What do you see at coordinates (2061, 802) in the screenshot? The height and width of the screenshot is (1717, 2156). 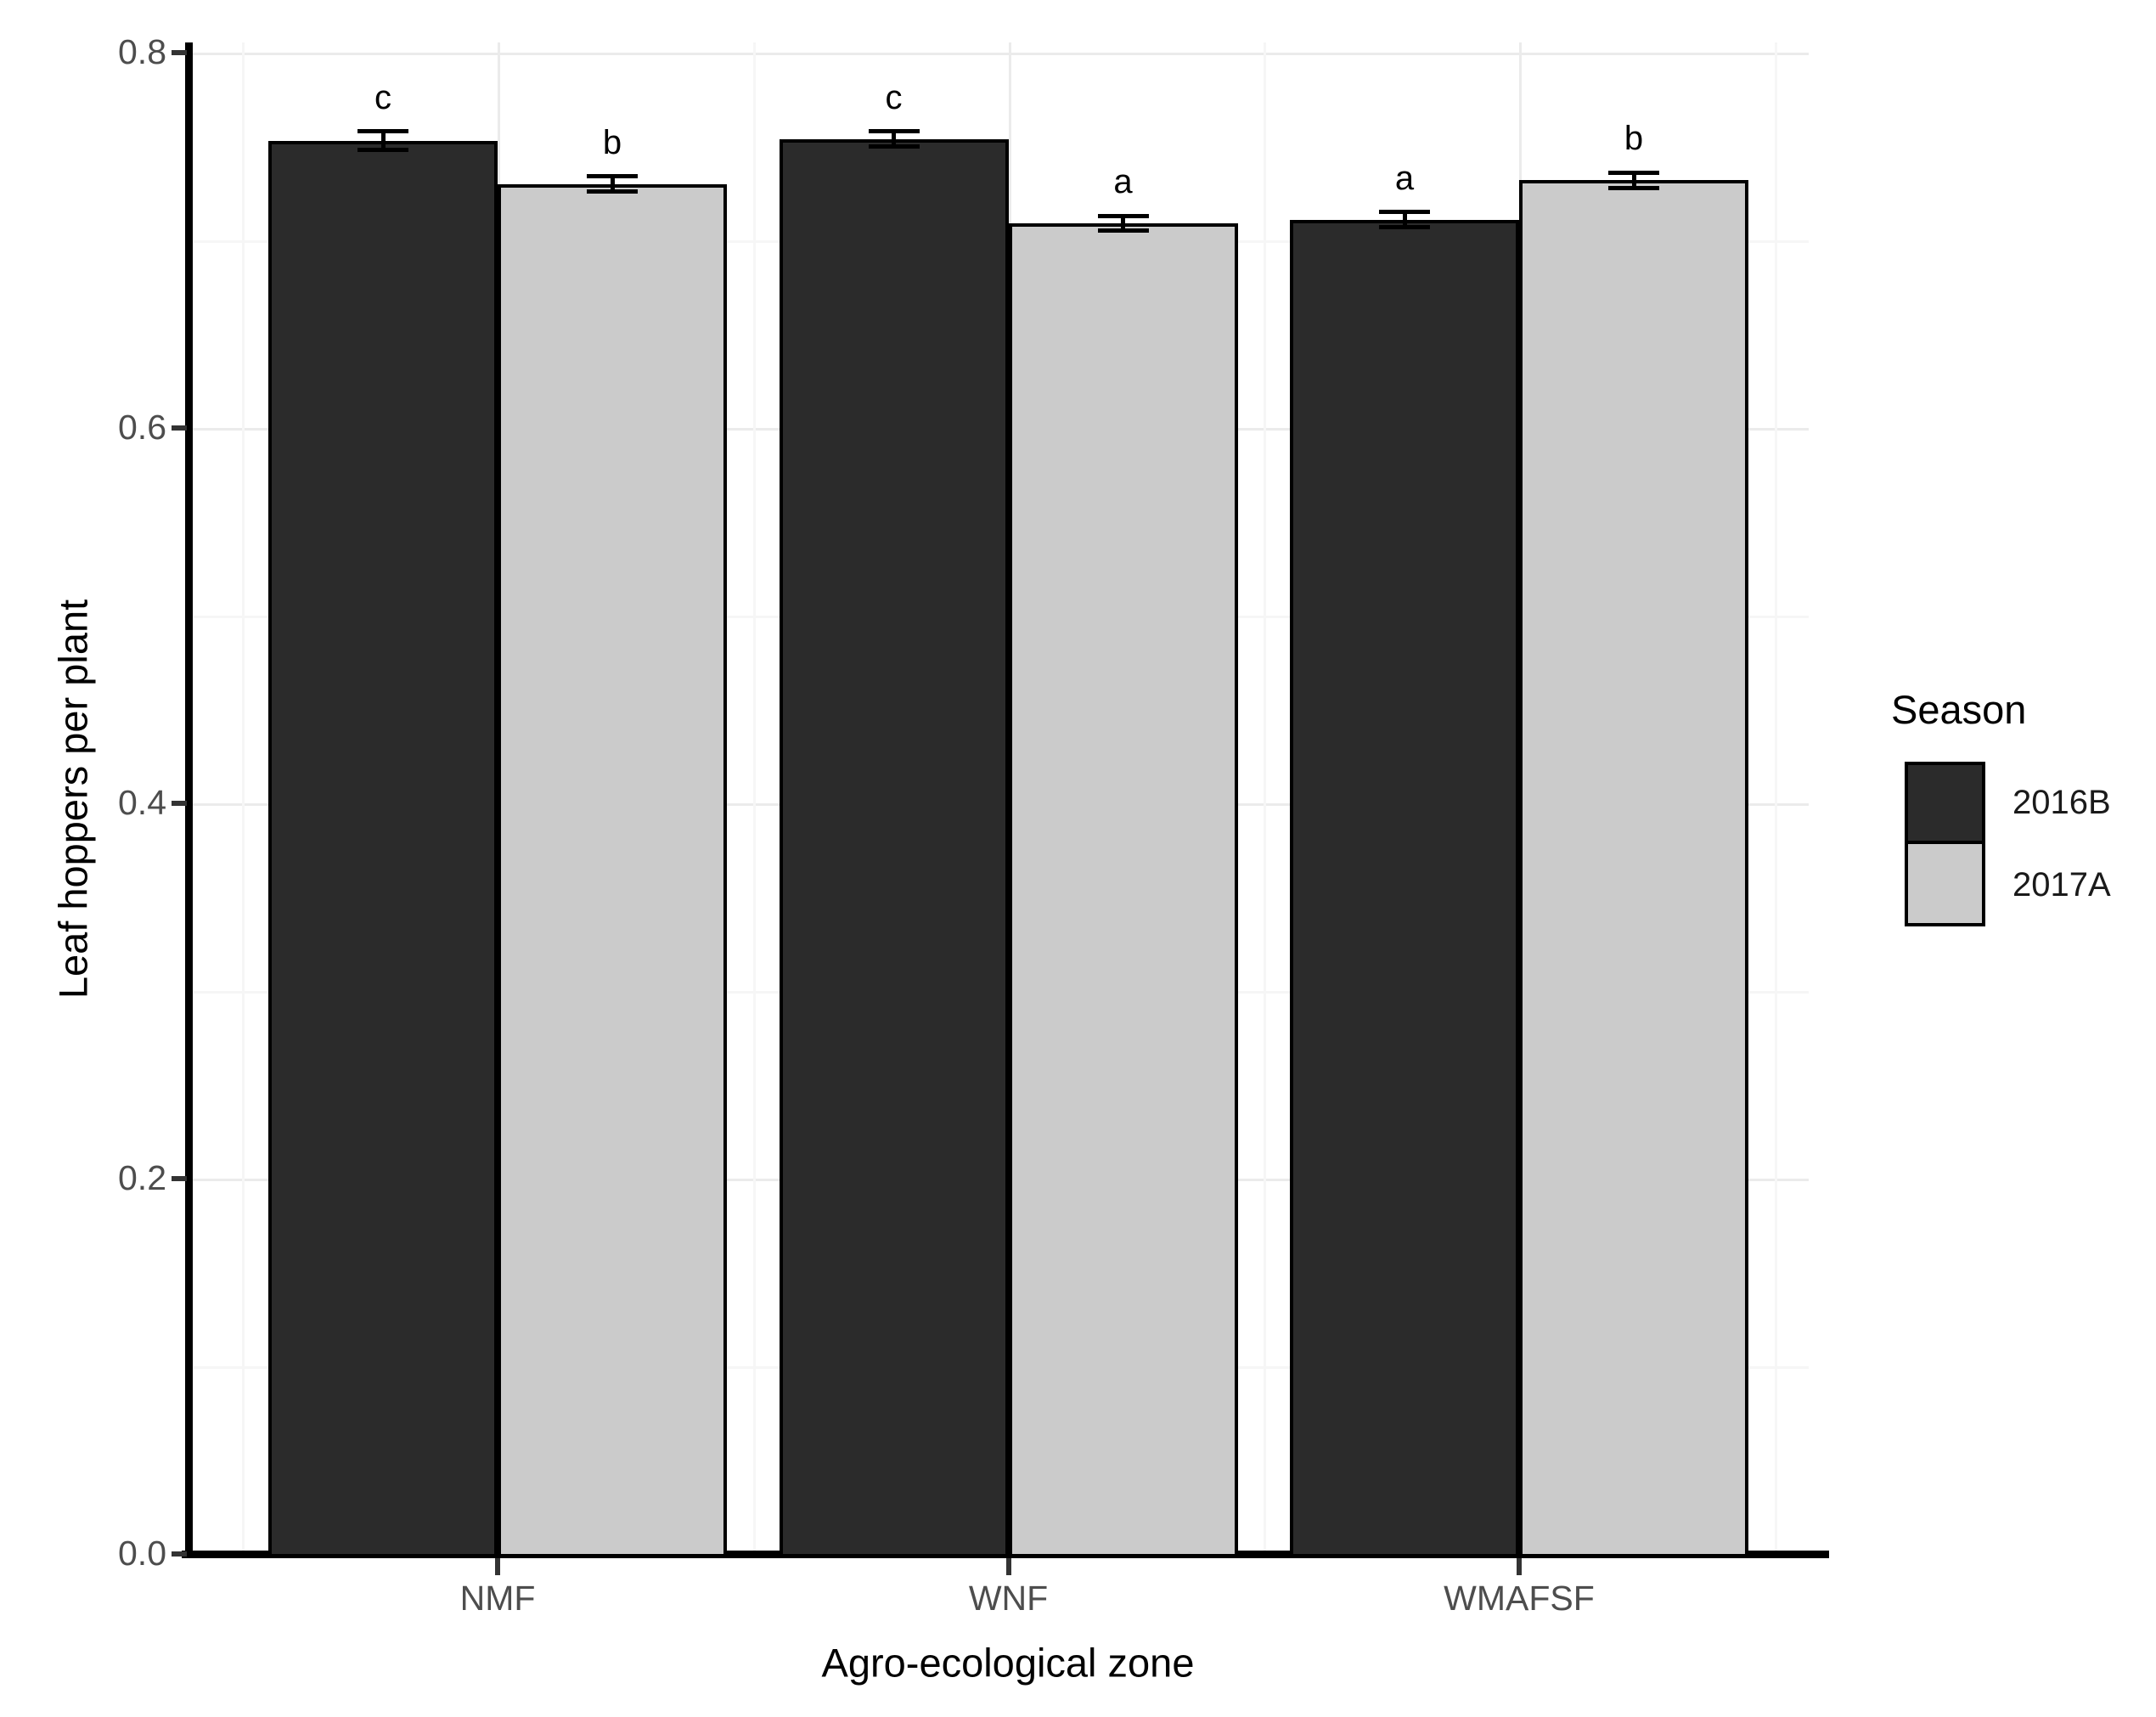 I see `legend-label-2016B: 2016B` at bounding box center [2061, 802].